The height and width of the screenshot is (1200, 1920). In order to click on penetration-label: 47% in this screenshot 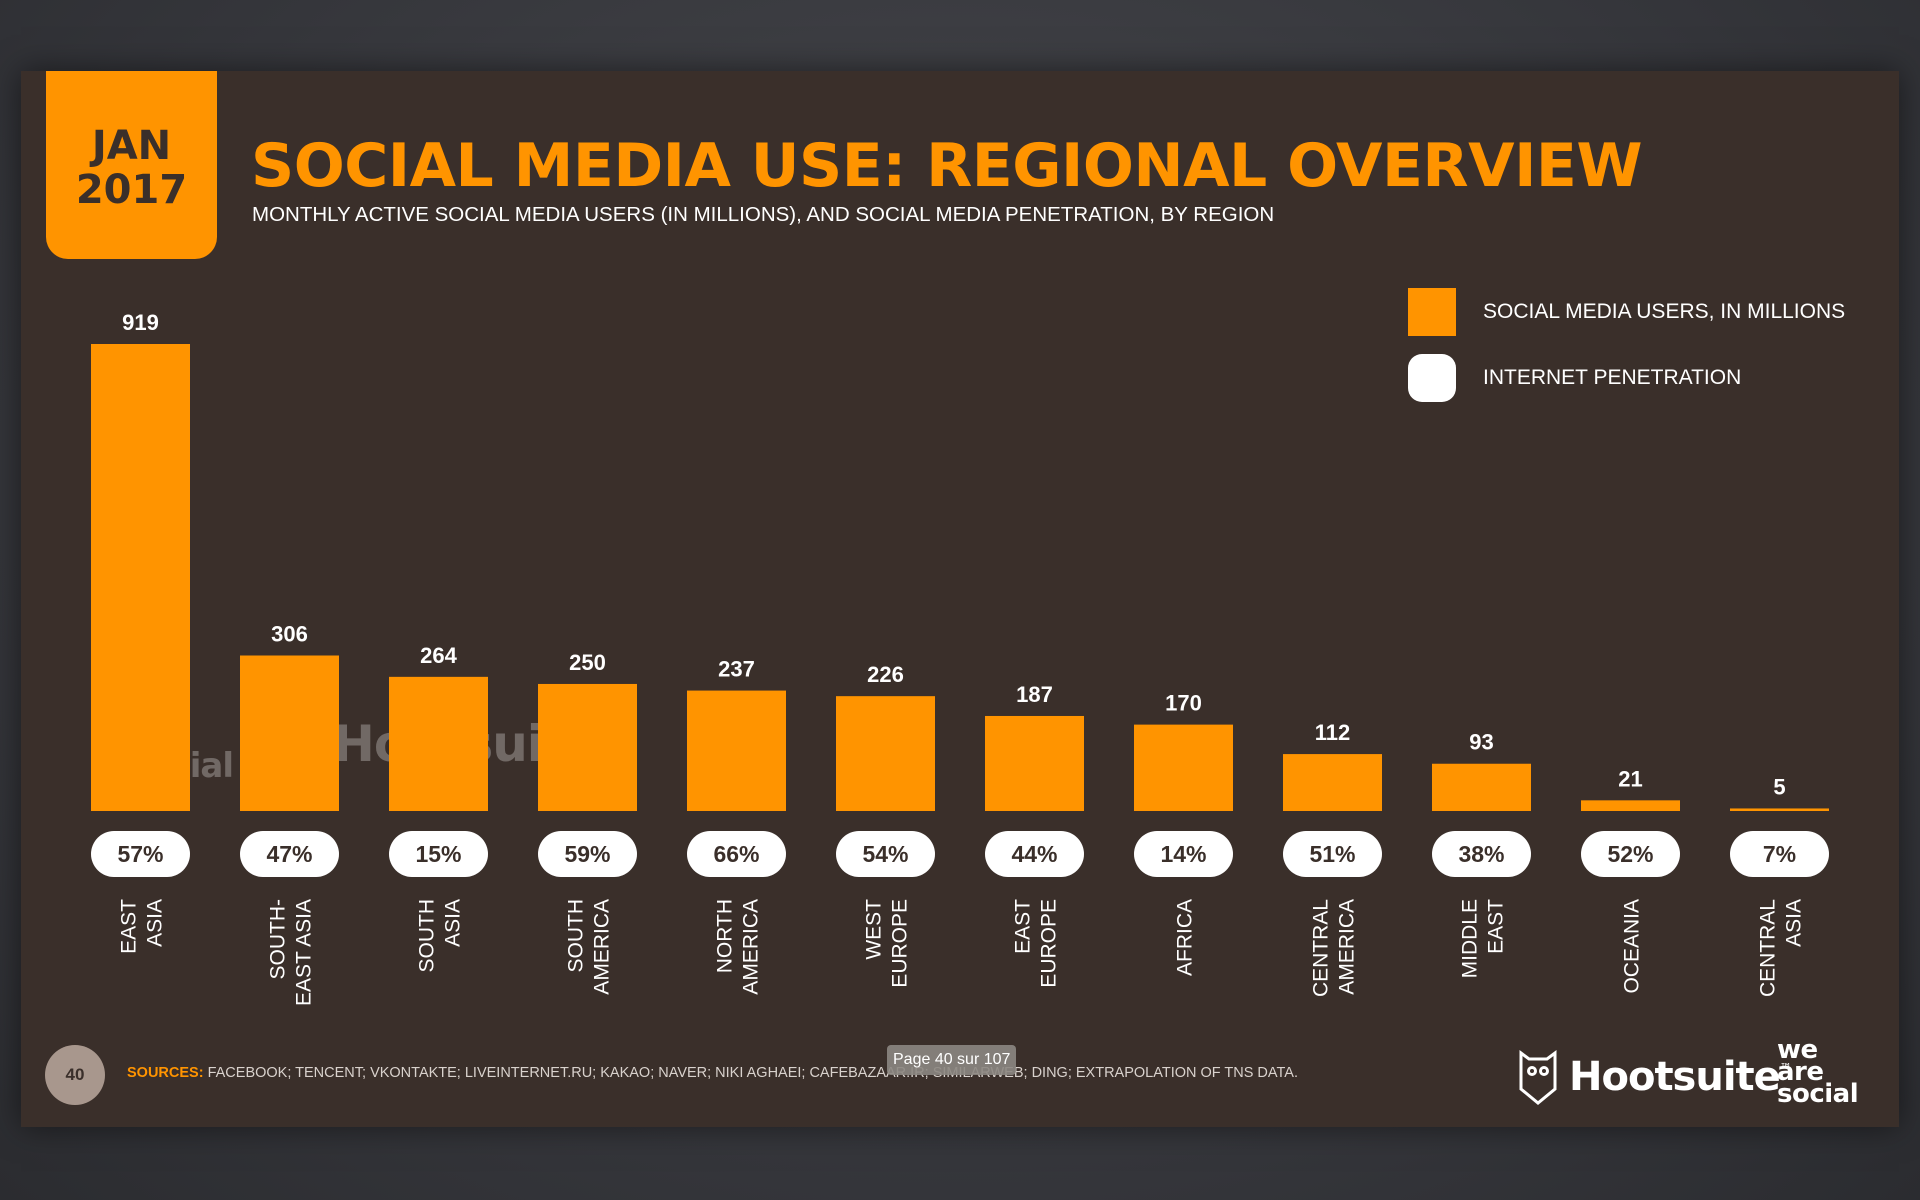, I will do `click(289, 854)`.